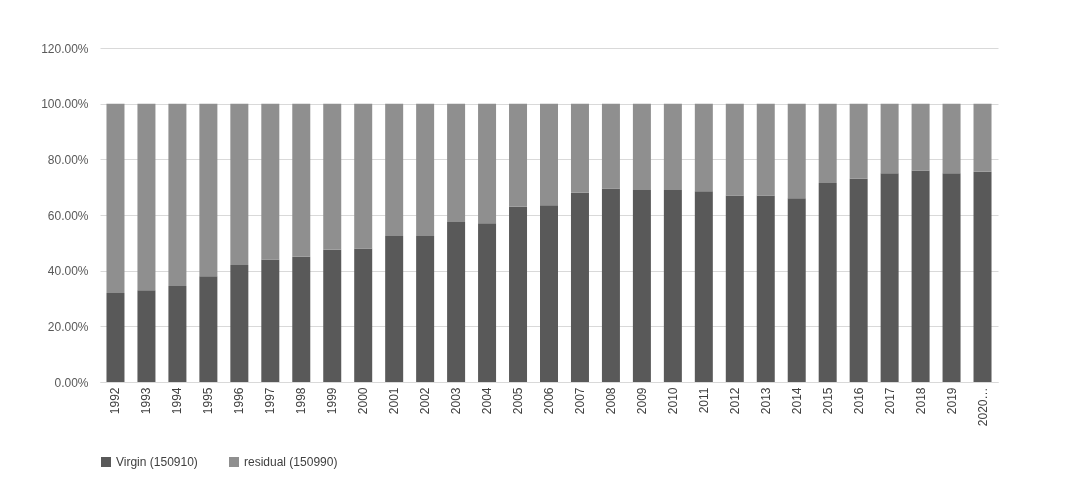  Describe the element at coordinates (889, 401) in the screenshot. I see `x-tick-label: 2017` at that location.